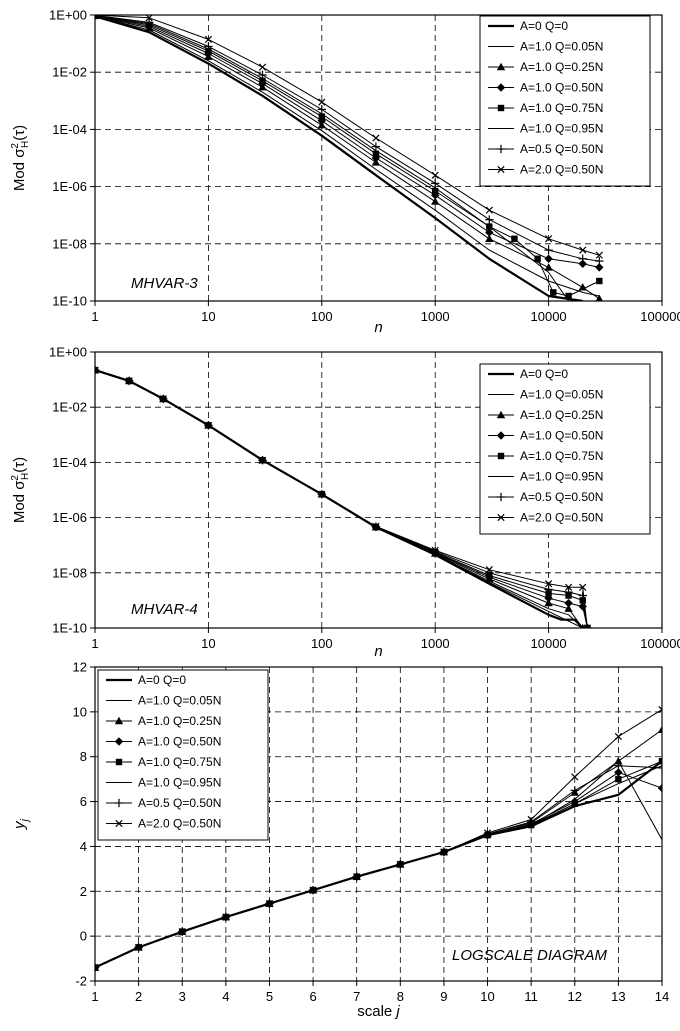  I want to click on y-tick-label: 1E-08, so click(69, 572).